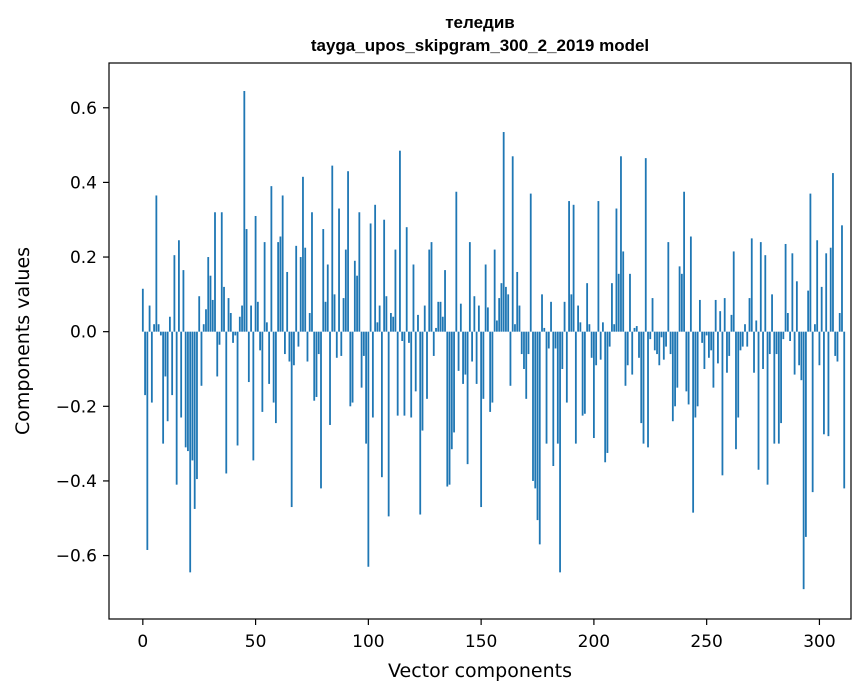  I want to click on y-axis-label: Components values, so click(23, 341).